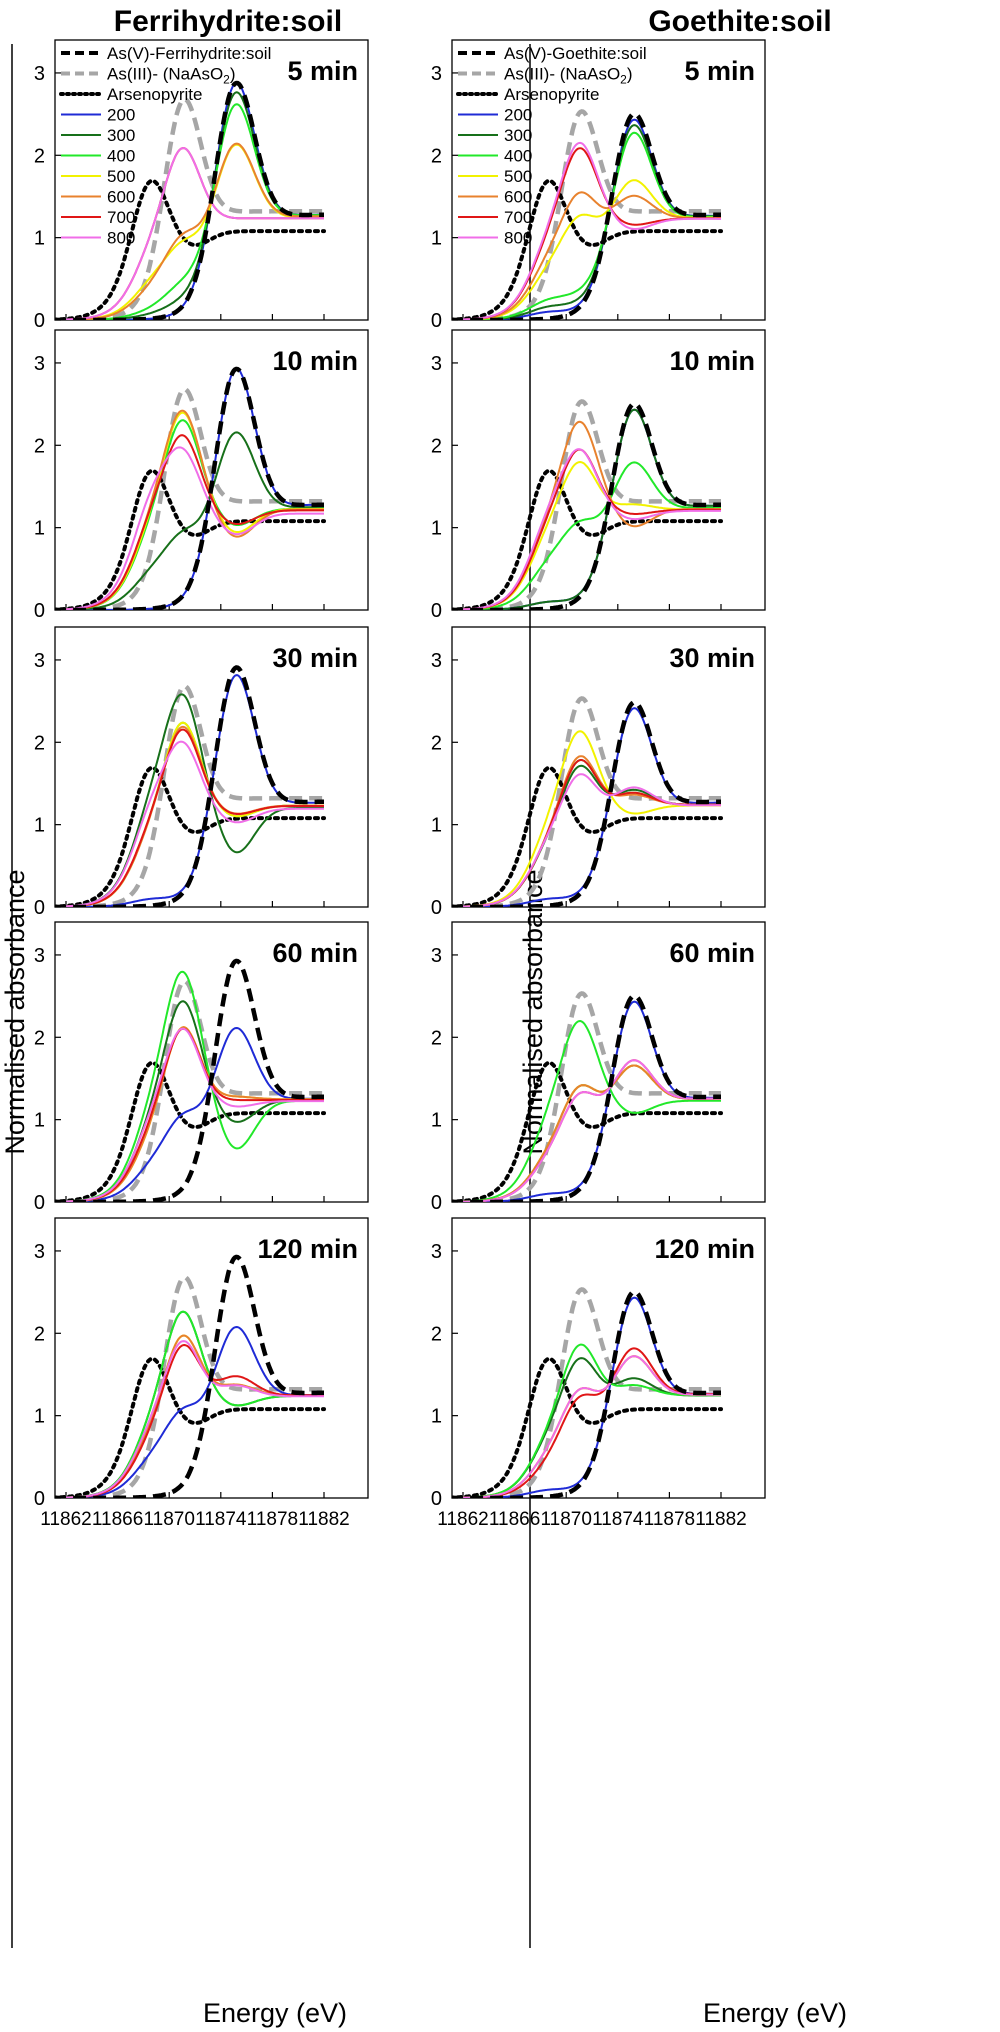 Image resolution: width=1000 pixels, height=2032 pixels. Describe the element at coordinates (669, 1519) in the screenshot. I see `x-tick-label: 11878` at that location.